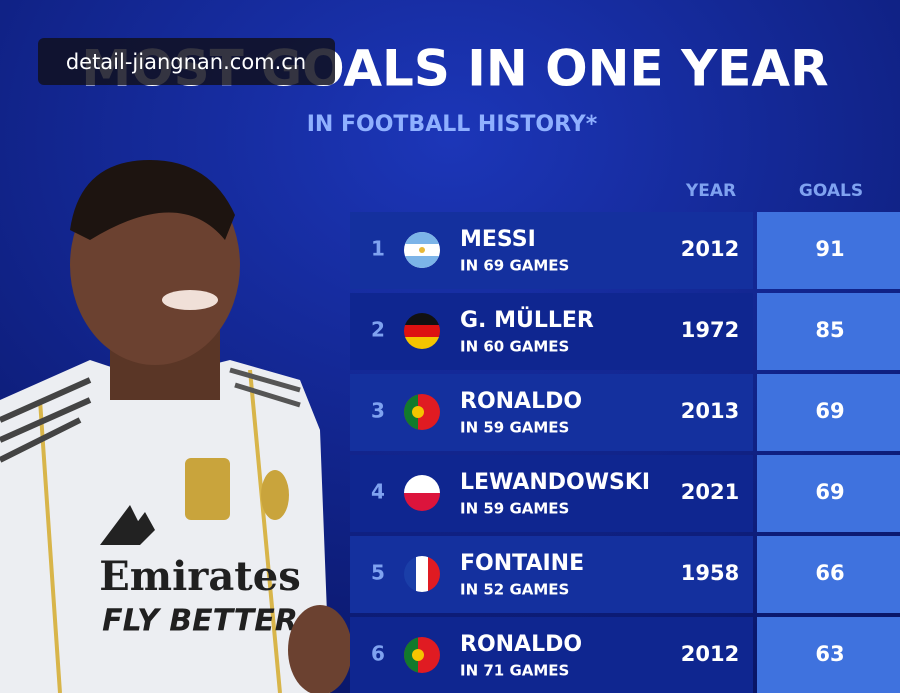  I want to click on year: 1958, so click(710, 573).